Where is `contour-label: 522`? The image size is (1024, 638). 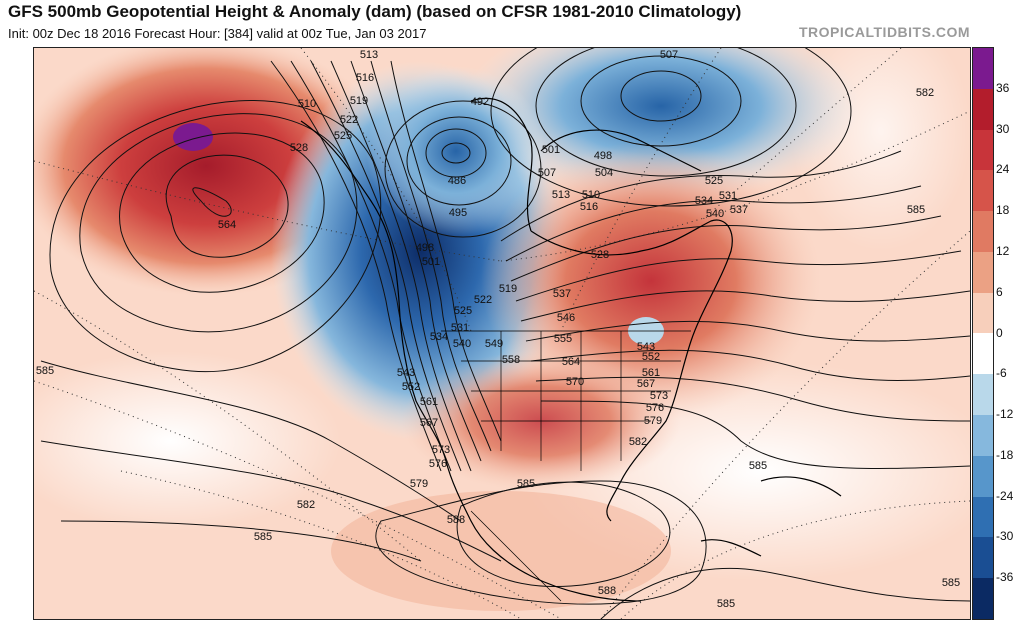
contour-label: 522 is located at coordinates (483, 300).